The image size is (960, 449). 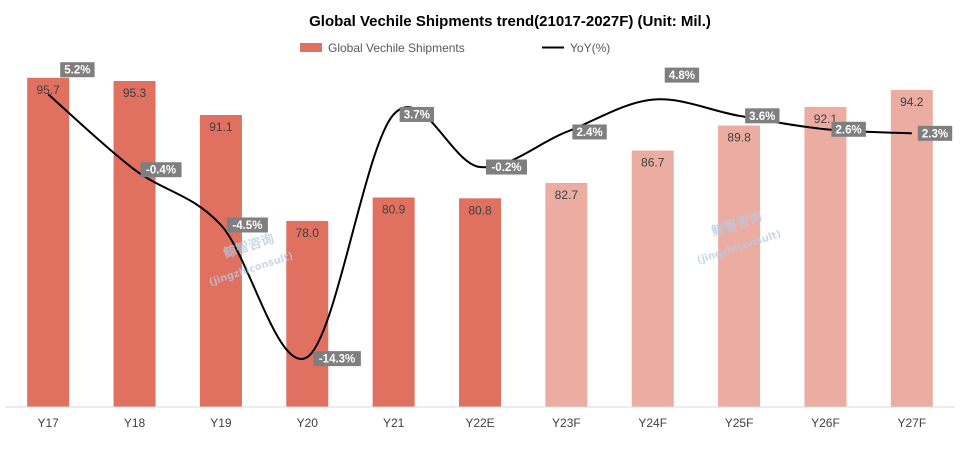 I want to click on x-tick-Y27F: Y27F, so click(x=911, y=423).